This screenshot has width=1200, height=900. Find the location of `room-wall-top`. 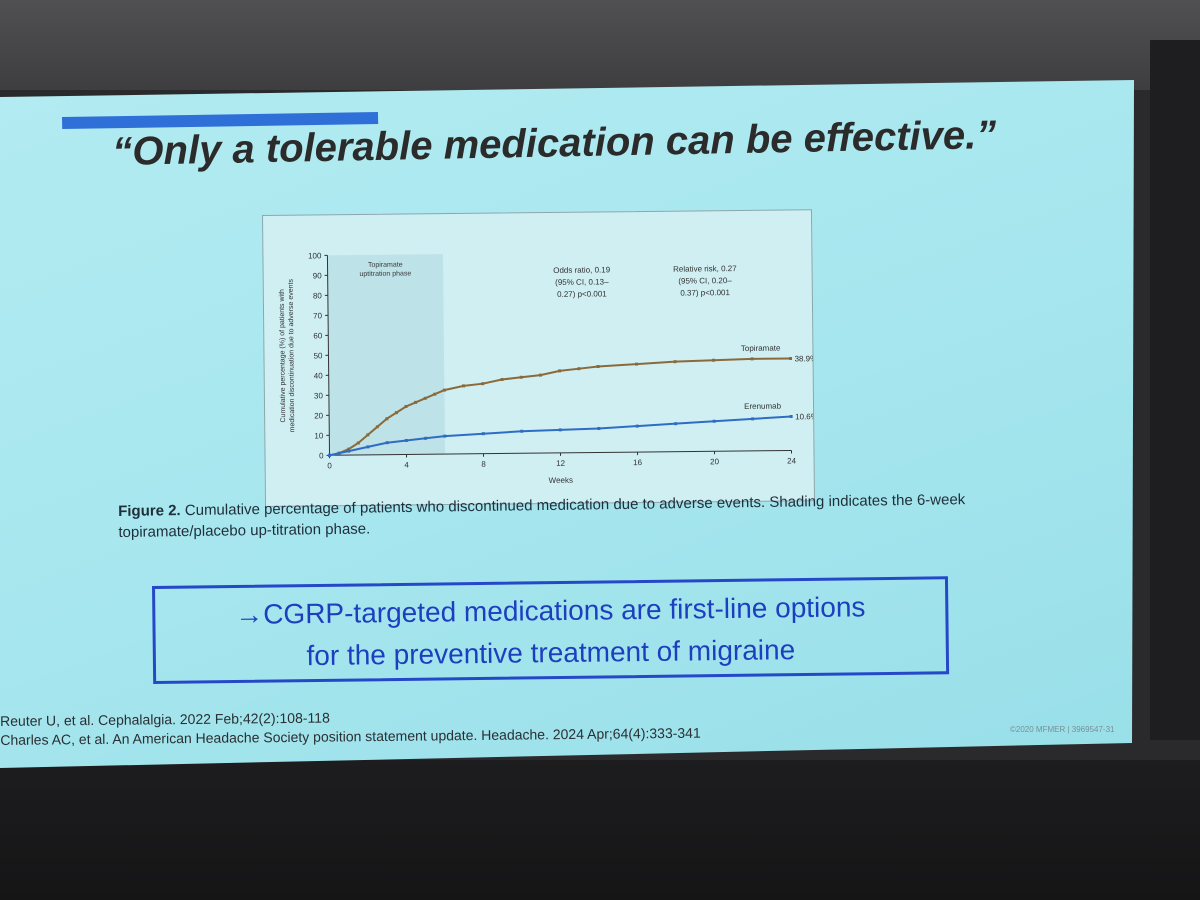

room-wall-top is located at coordinates (600, 45).